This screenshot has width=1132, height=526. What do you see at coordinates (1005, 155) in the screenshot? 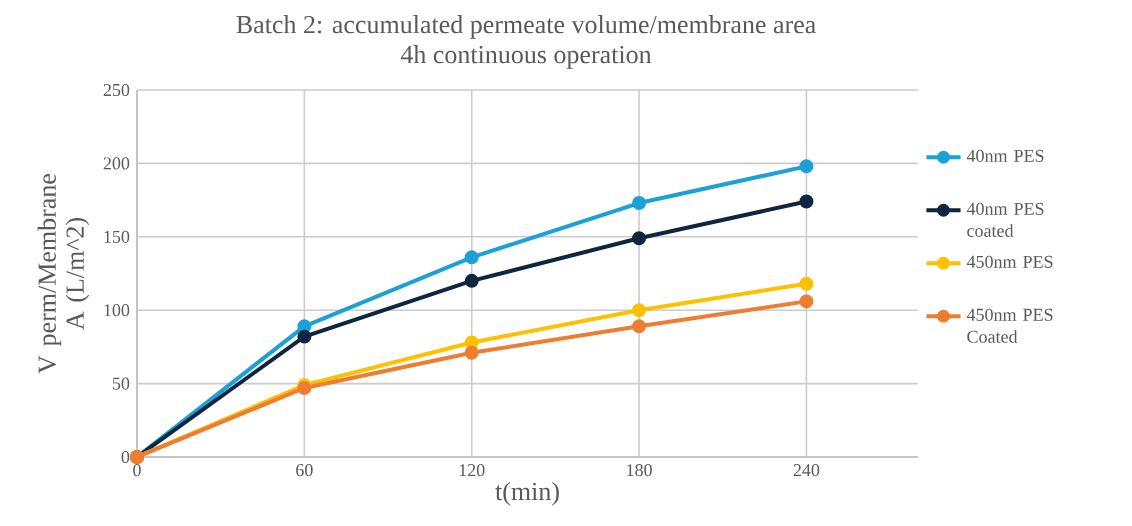
I see `legend-label: 40nm PES` at bounding box center [1005, 155].